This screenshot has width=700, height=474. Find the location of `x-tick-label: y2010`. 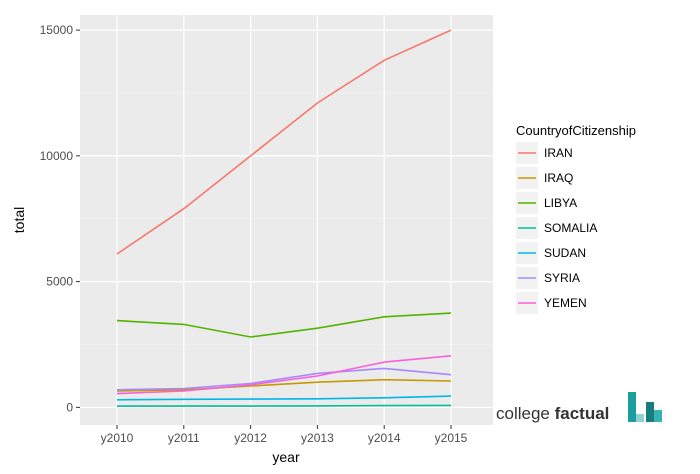

x-tick-label: y2010 is located at coordinates (117, 438).